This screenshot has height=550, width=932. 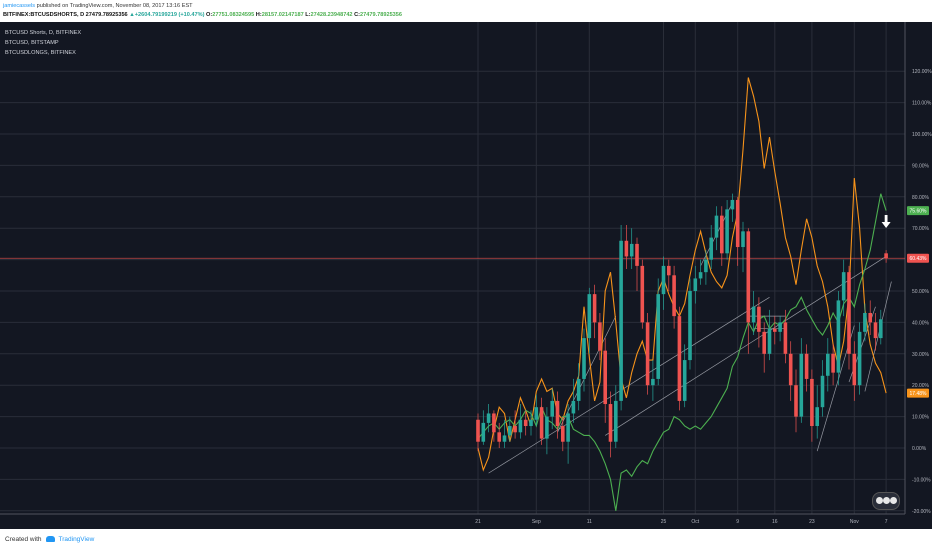 I want to click on x-tick-label: 11, so click(x=589, y=522).